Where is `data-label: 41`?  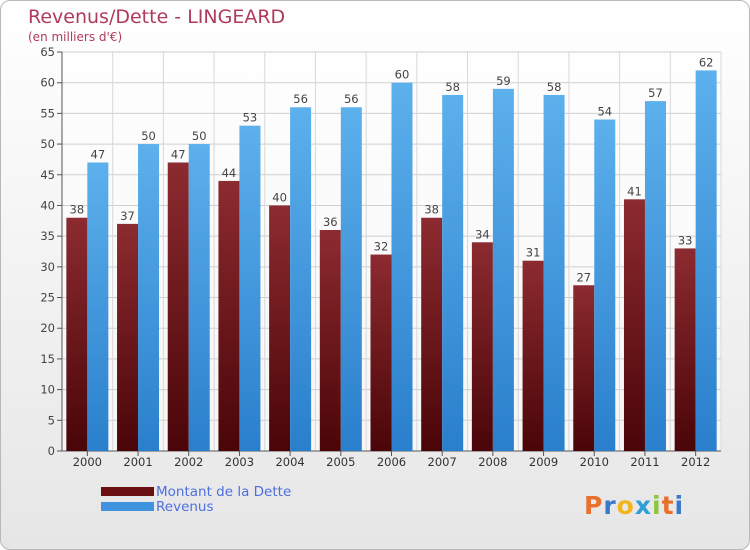
data-label: 41 is located at coordinates (634, 191).